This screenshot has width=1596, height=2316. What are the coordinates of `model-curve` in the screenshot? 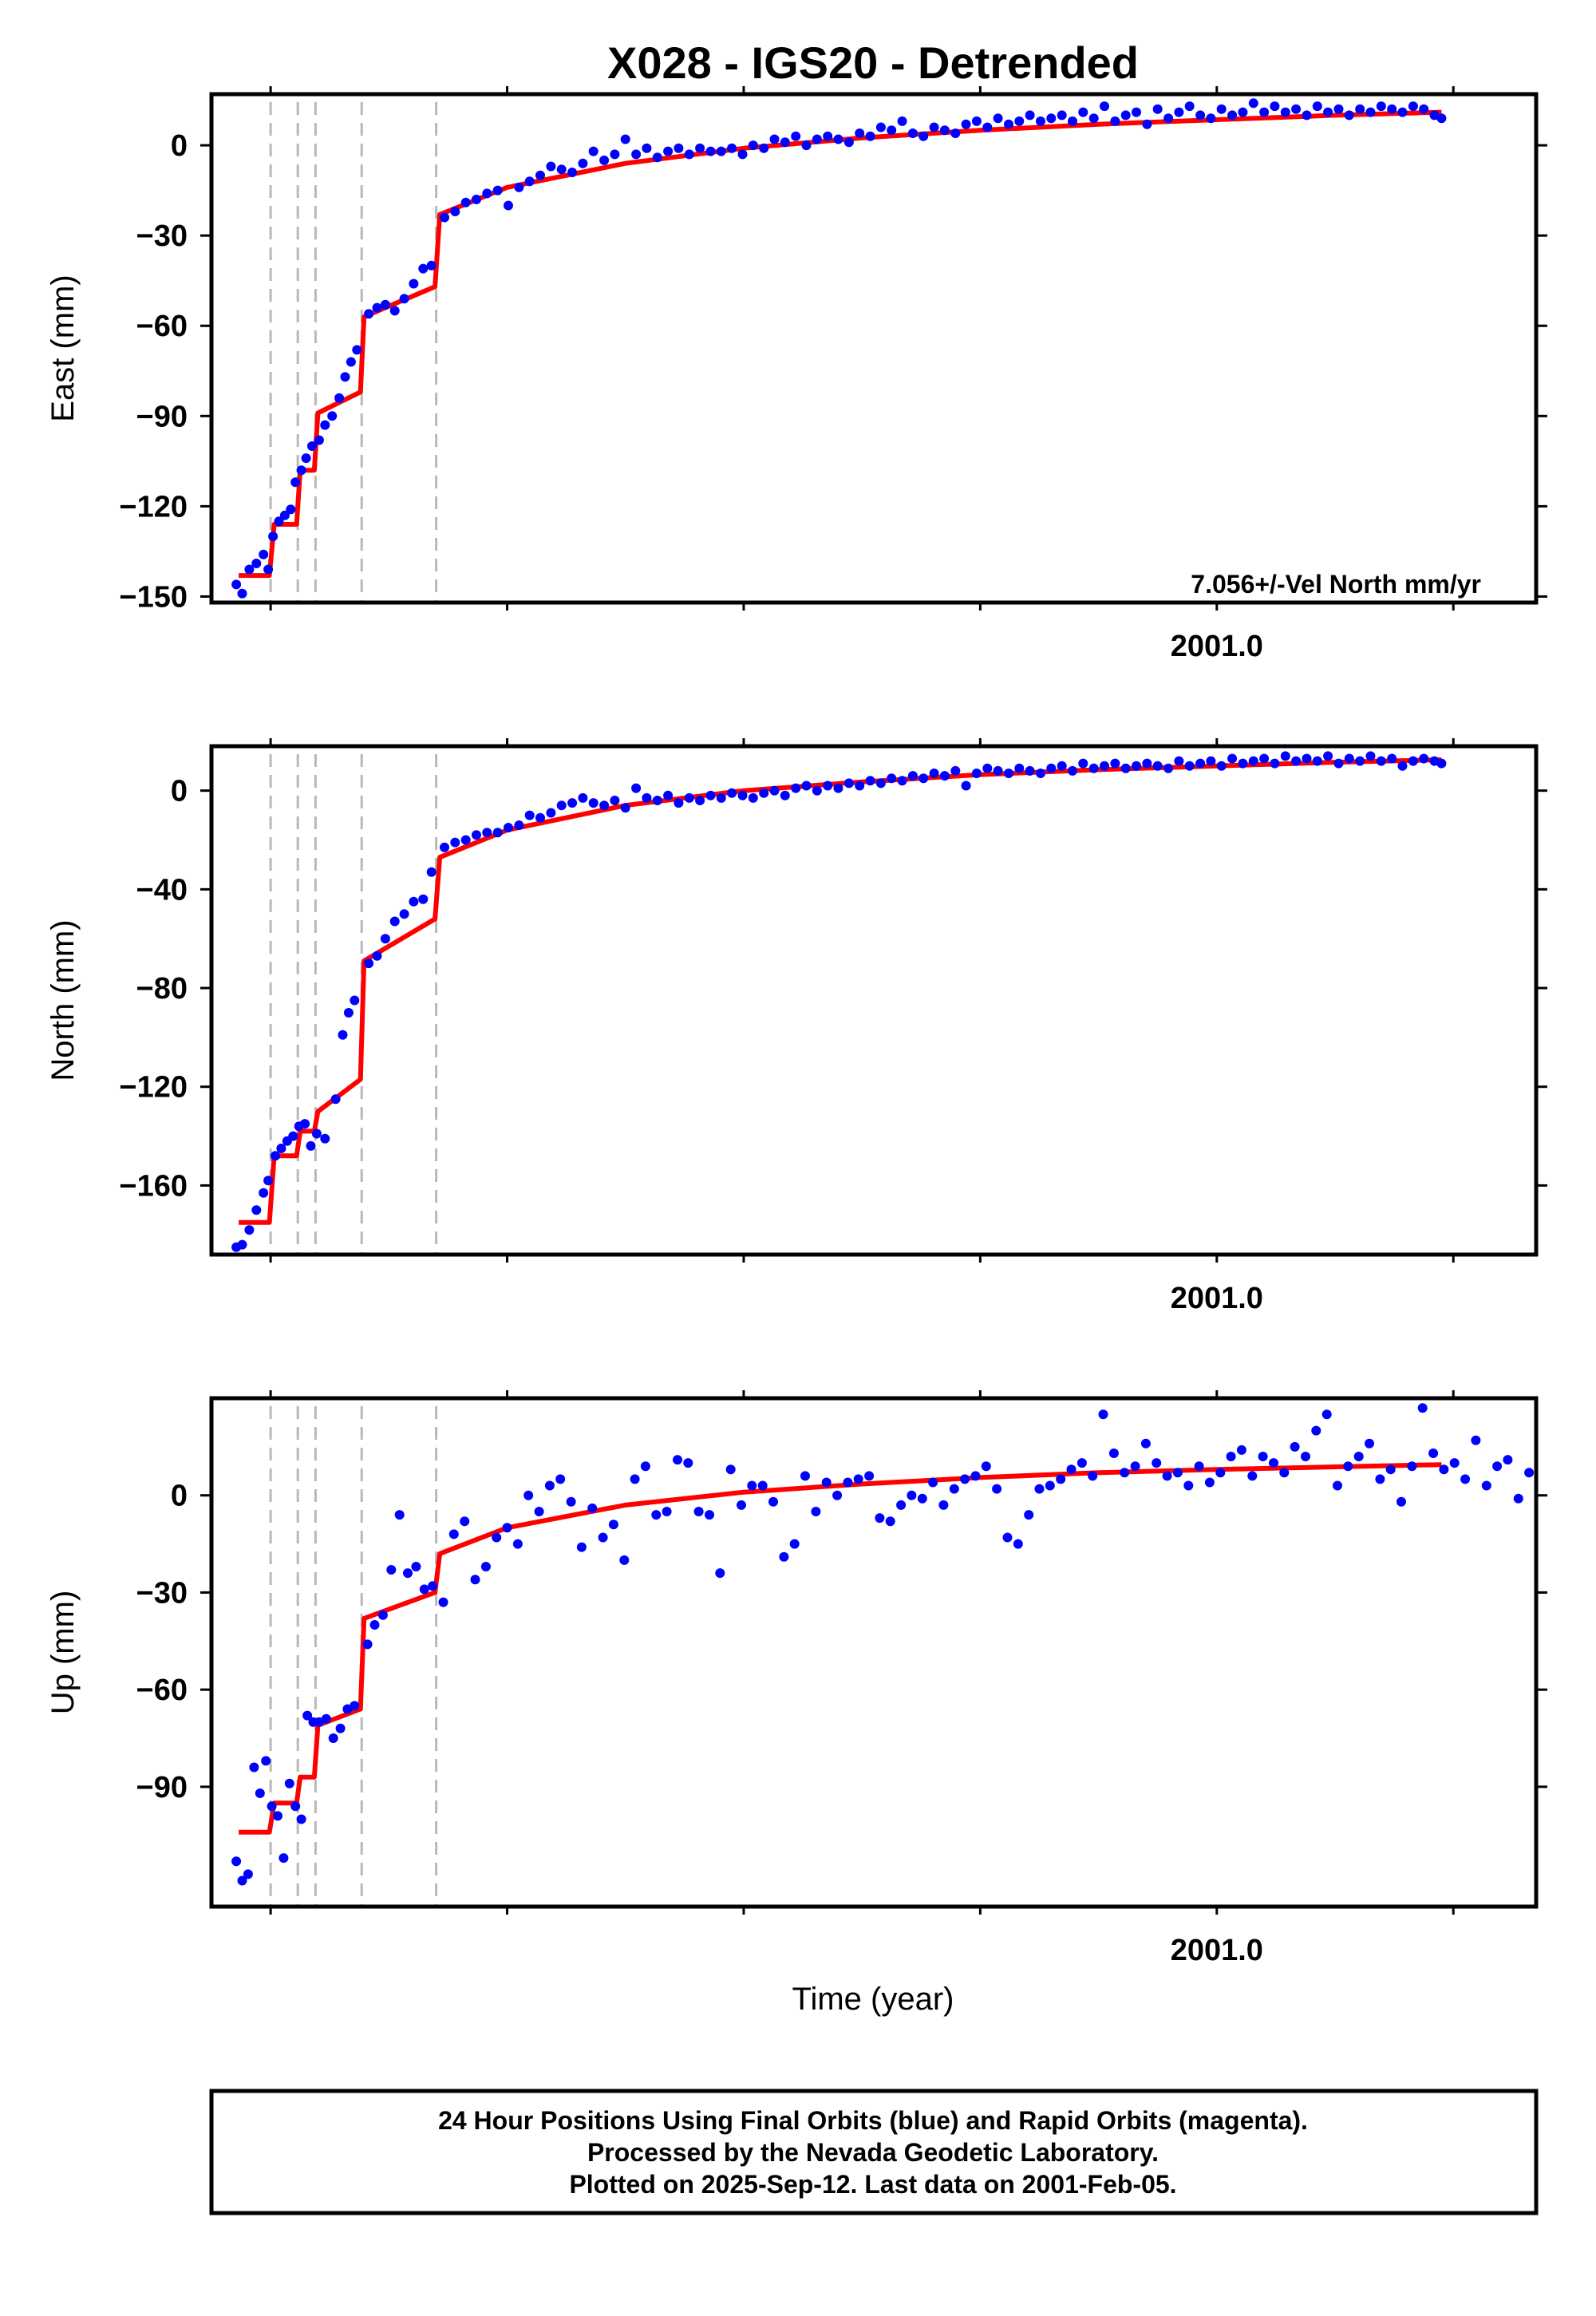 It's located at (840, 1648).